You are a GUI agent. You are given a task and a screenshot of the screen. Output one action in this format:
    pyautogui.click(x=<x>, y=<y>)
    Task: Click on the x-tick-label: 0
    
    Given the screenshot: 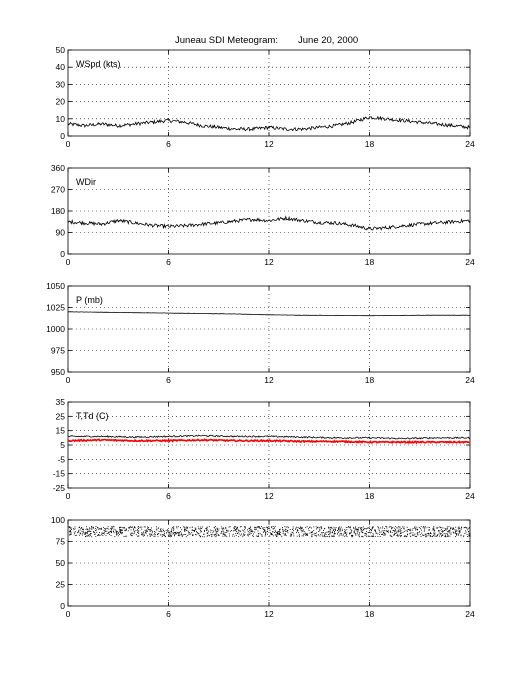 What is the action you would take?
    pyautogui.click(x=68, y=614)
    